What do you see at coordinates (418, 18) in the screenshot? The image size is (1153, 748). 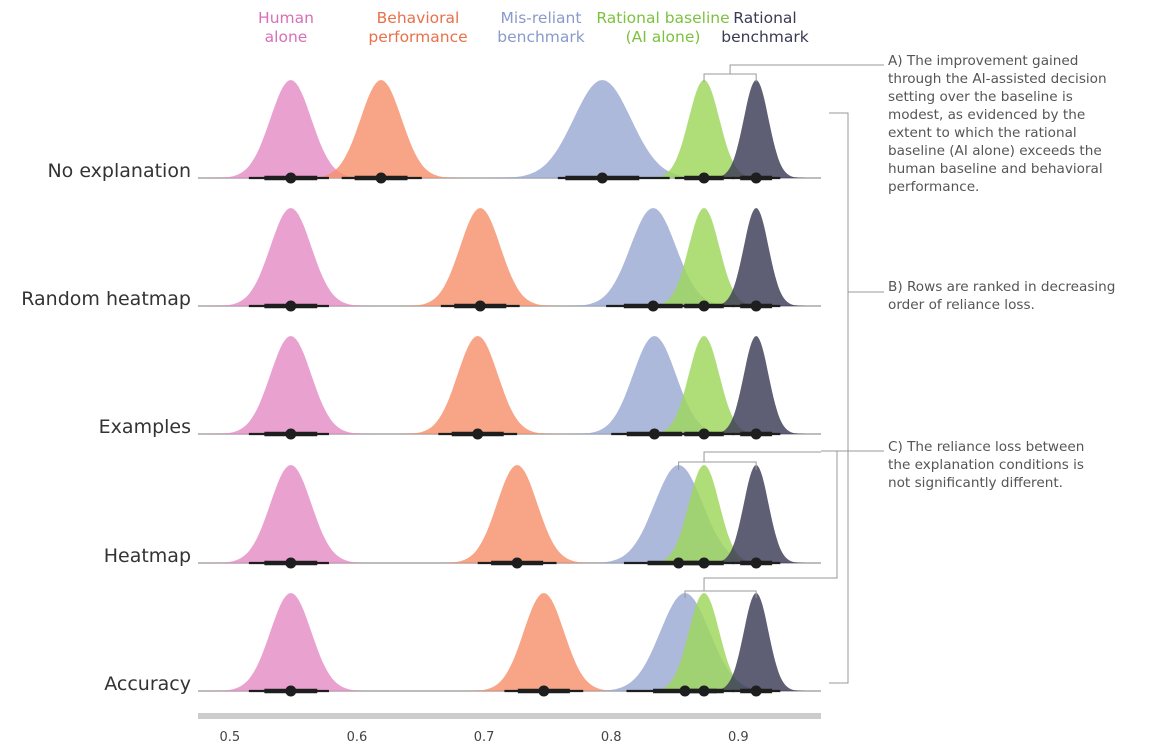 I see `legend-line: Behavioral` at bounding box center [418, 18].